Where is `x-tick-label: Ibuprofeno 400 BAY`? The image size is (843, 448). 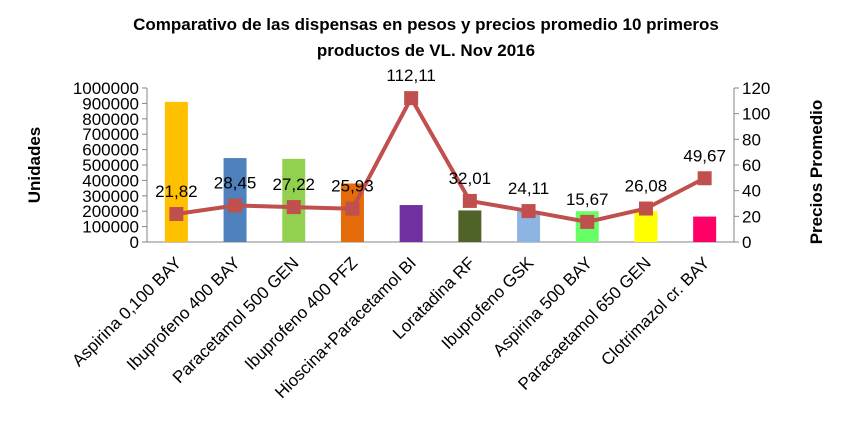 x-tick-label: Ibuprofeno 400 BAY is located at coordinates (183, 313).